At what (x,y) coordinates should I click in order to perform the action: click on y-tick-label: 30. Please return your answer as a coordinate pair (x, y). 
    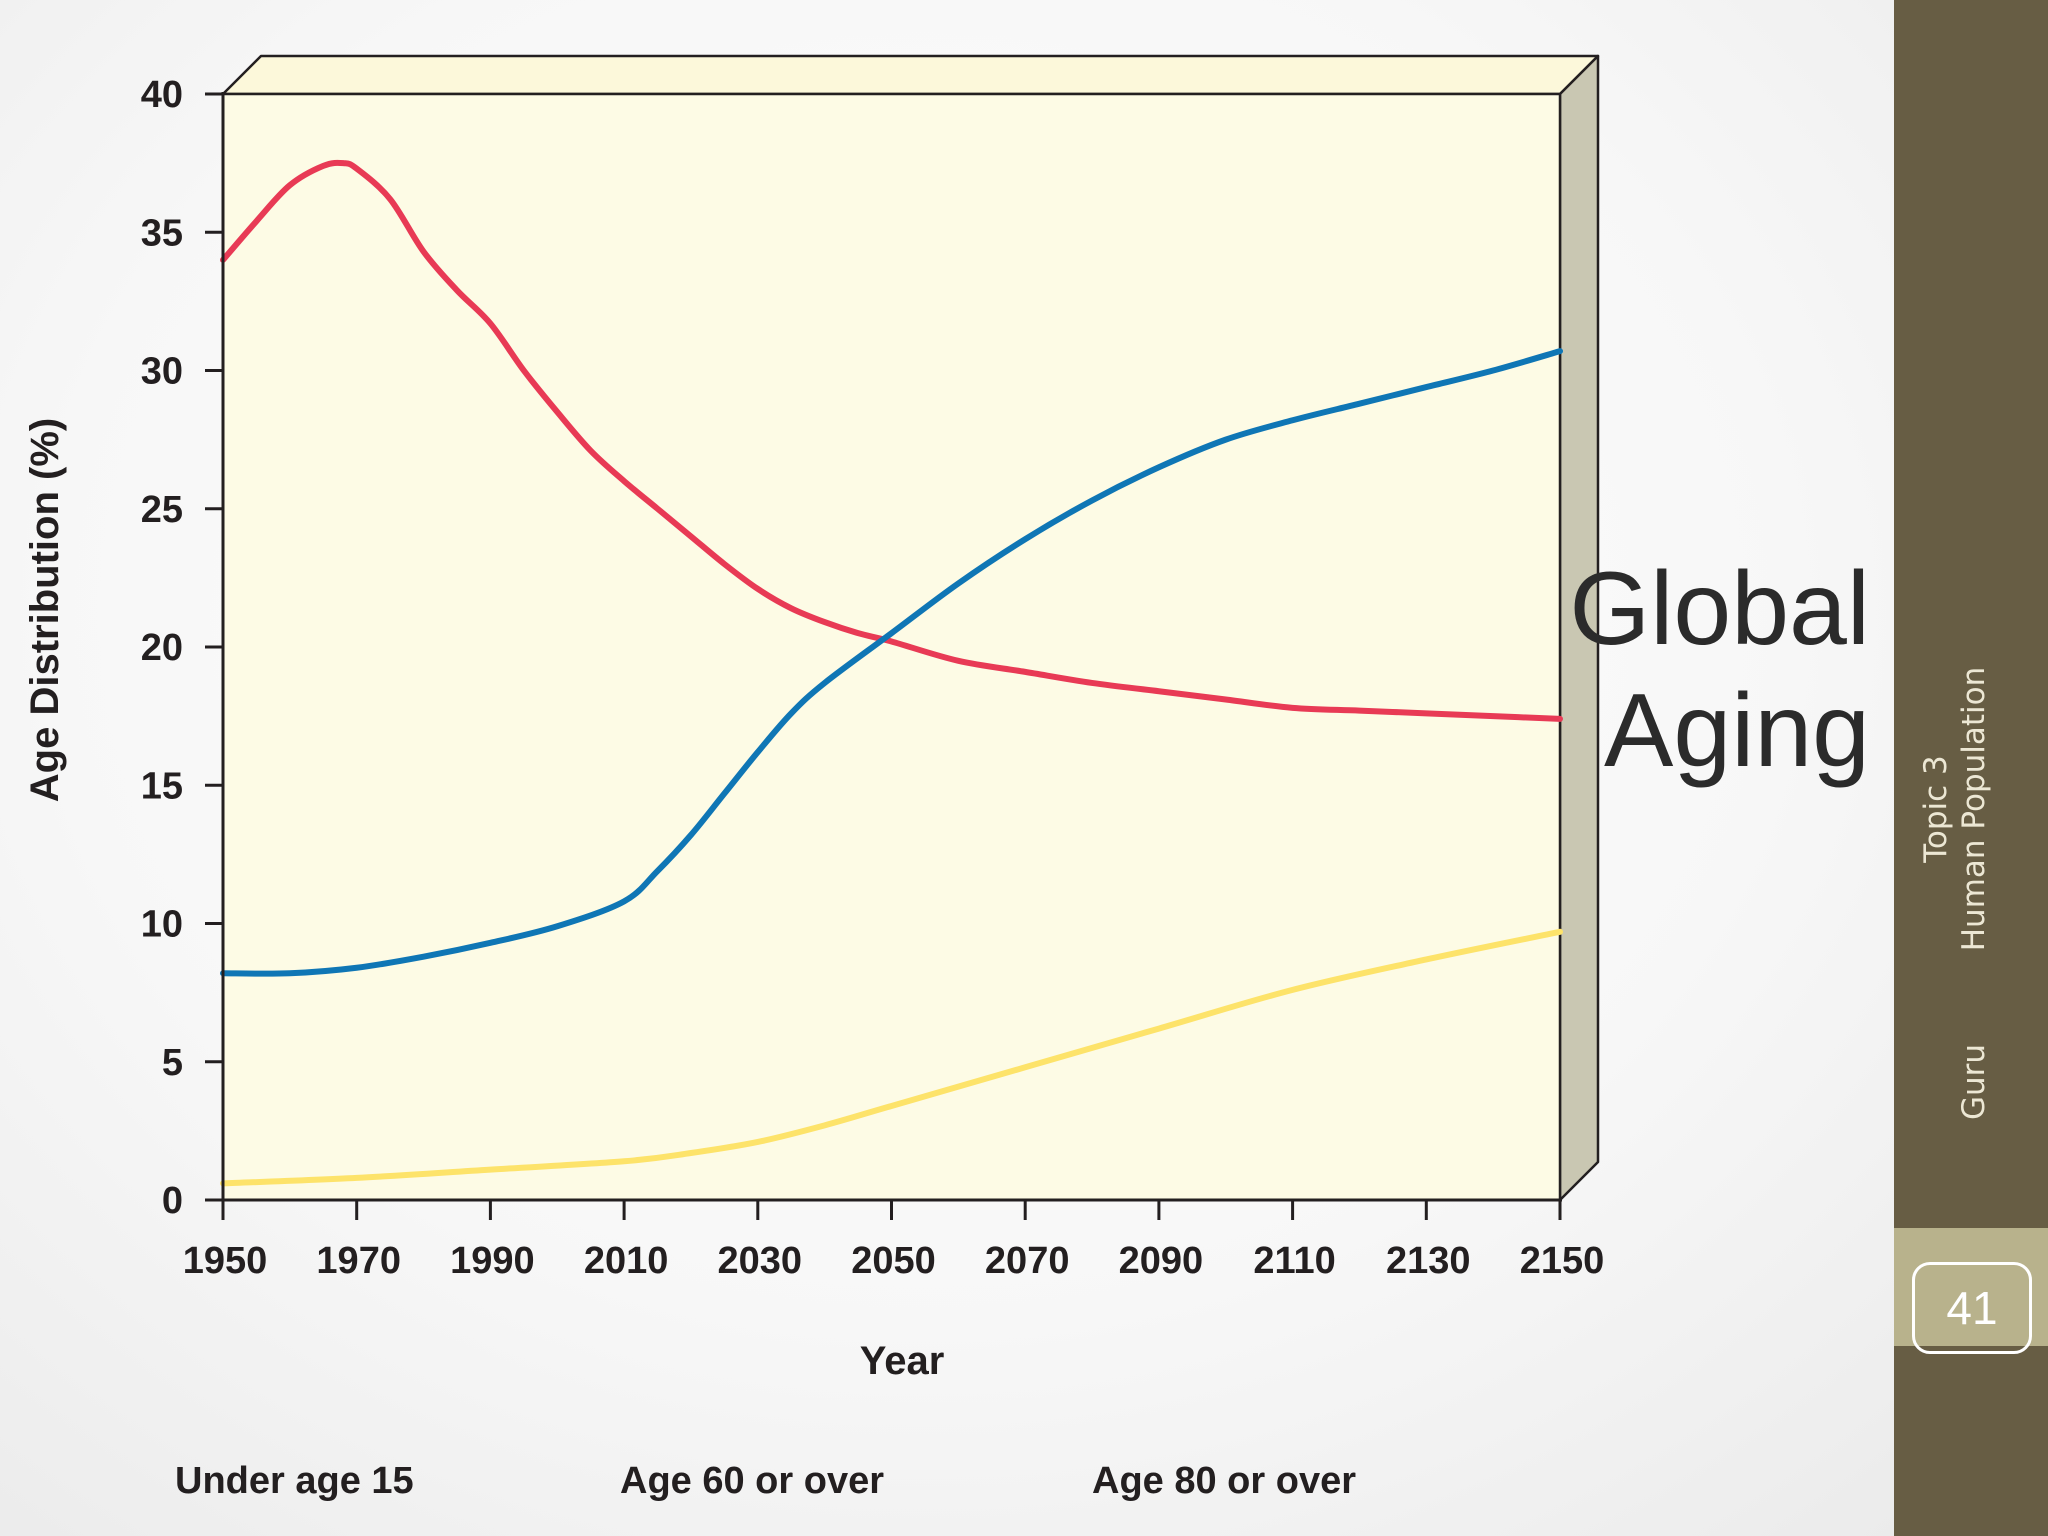
    Looking at the image, I should click on (162, 372).